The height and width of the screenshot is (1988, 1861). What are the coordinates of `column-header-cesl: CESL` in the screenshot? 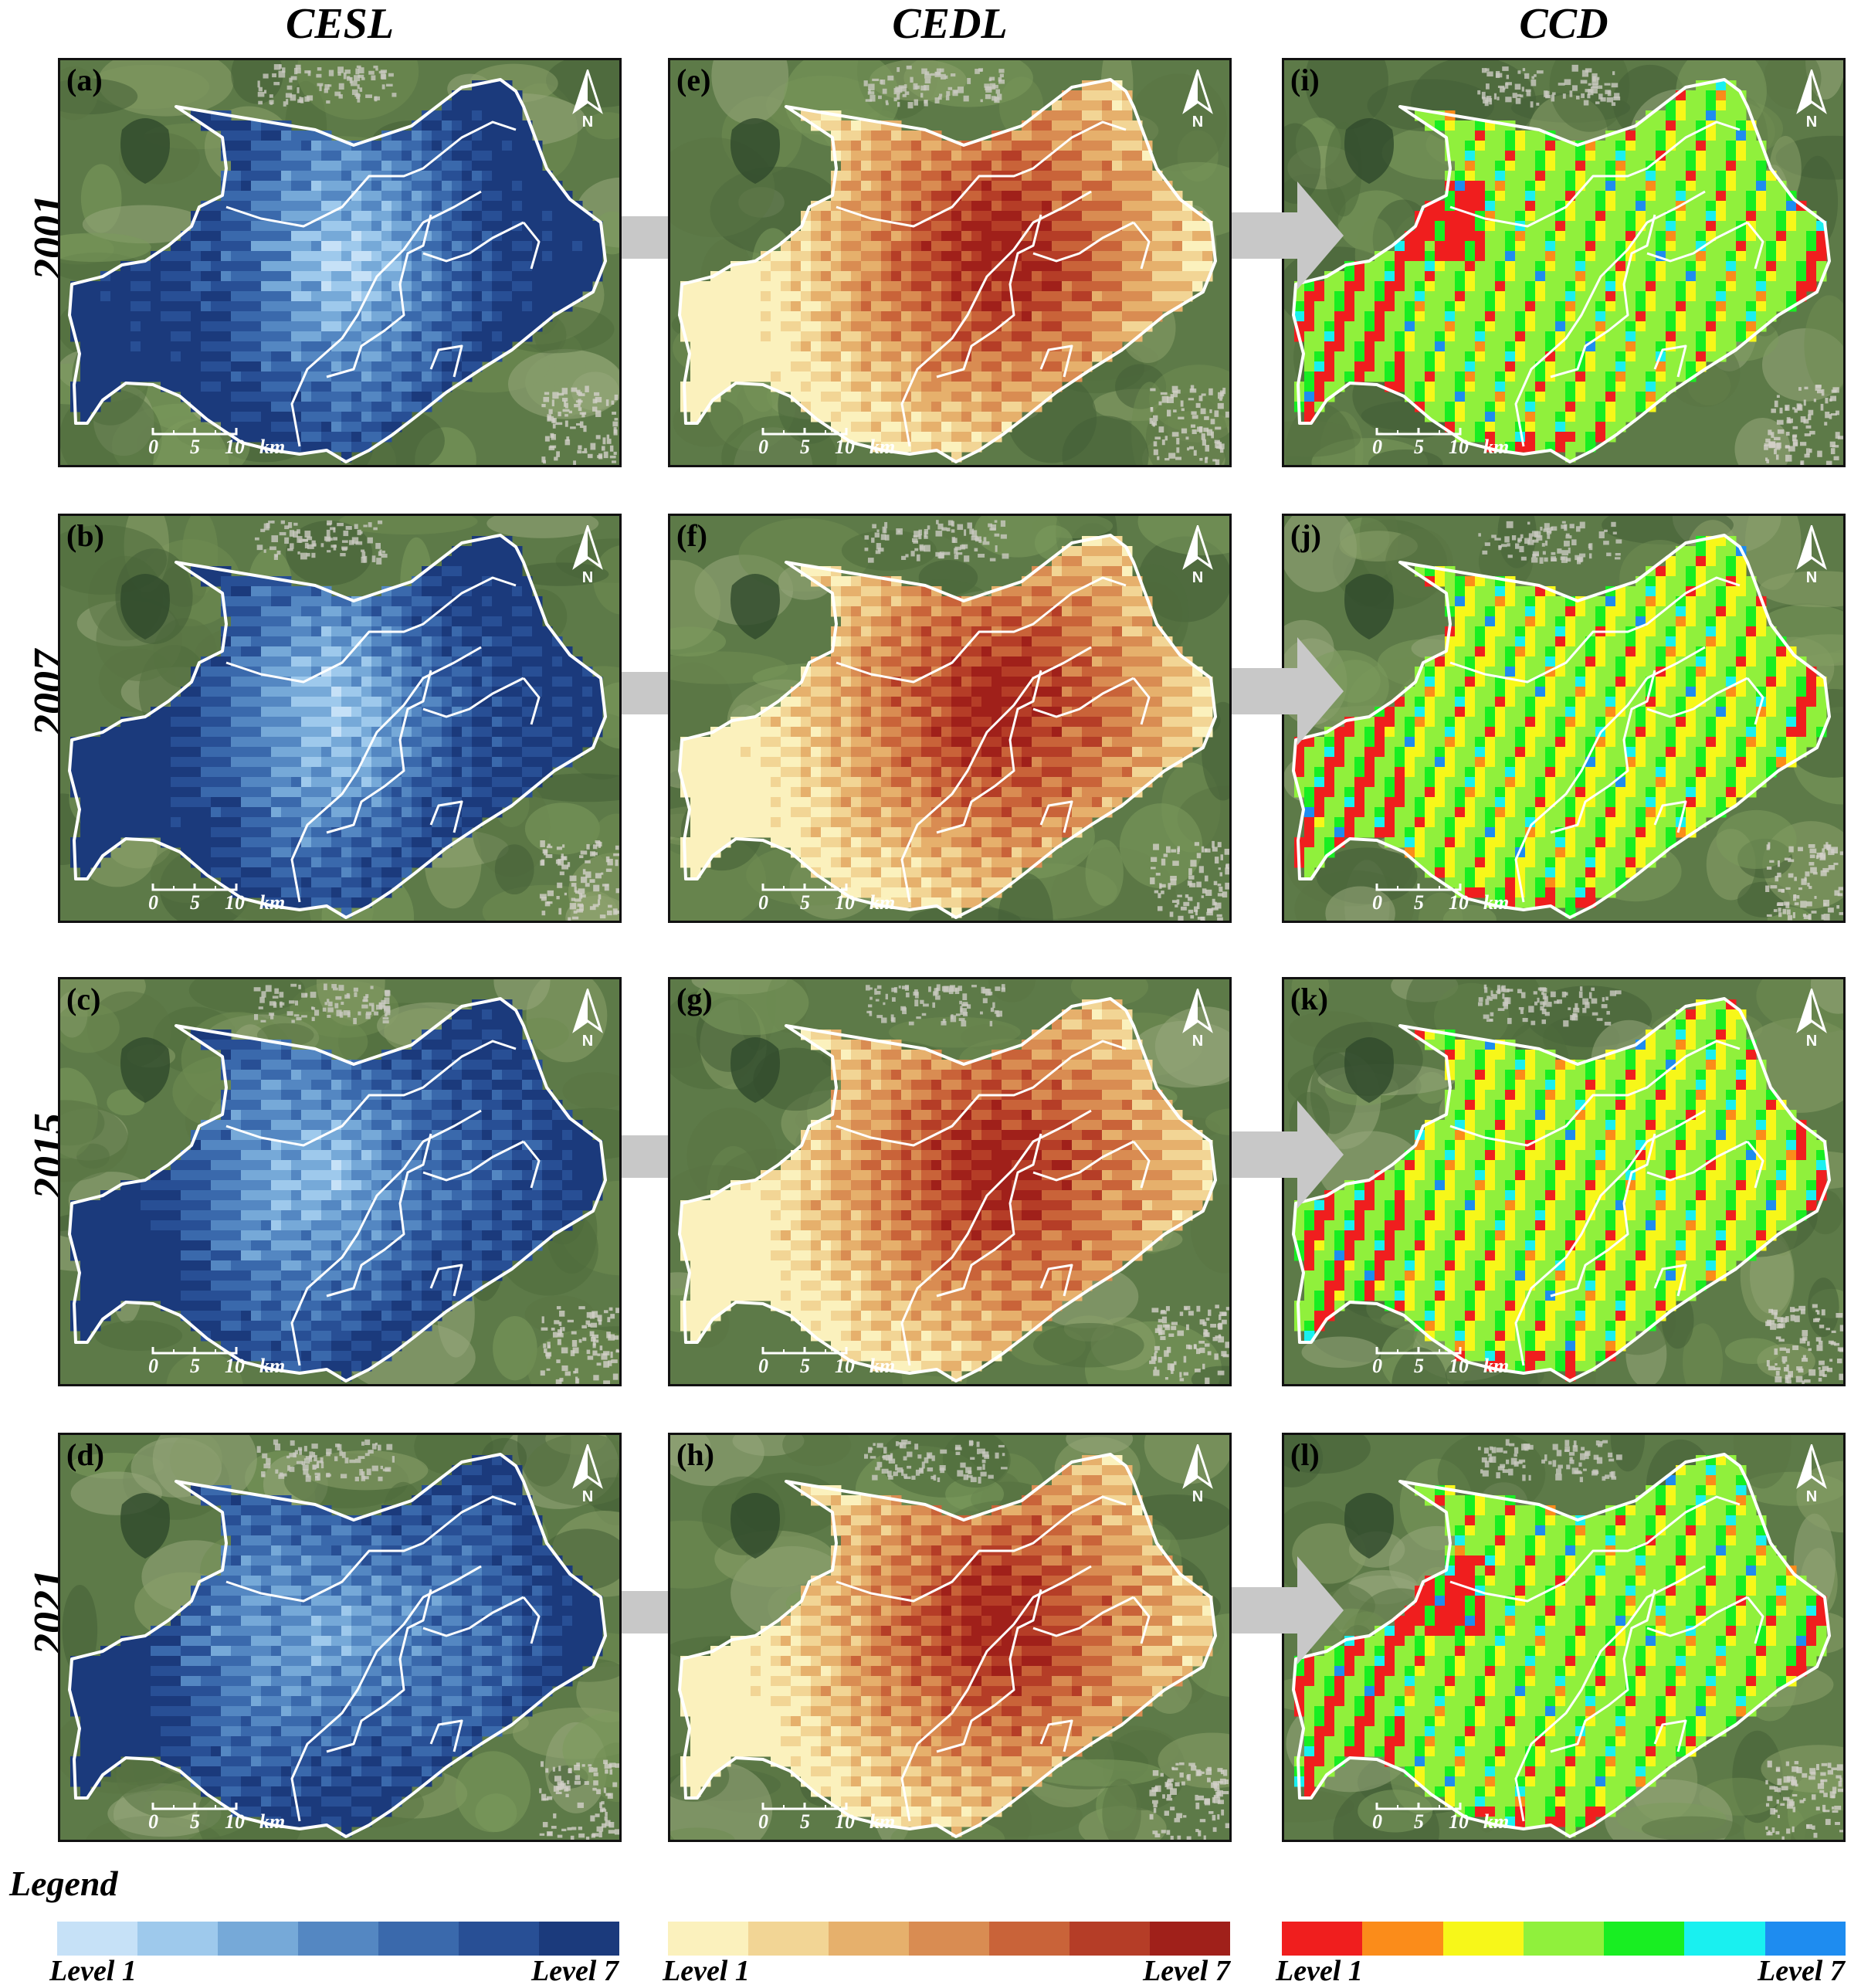 It's located at (340, 27).